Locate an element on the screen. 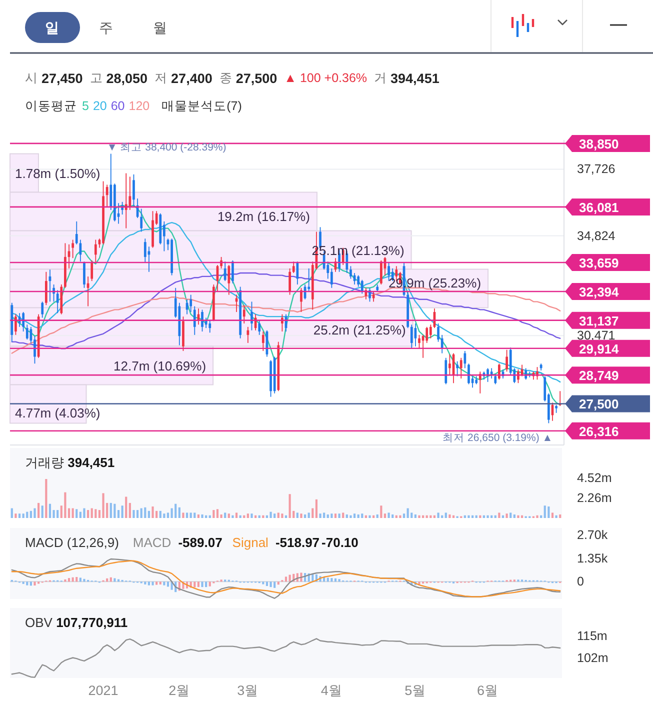 The height and width of the screenshot is (717, 653). text: -518.97 is located at coordinates (297, 542).